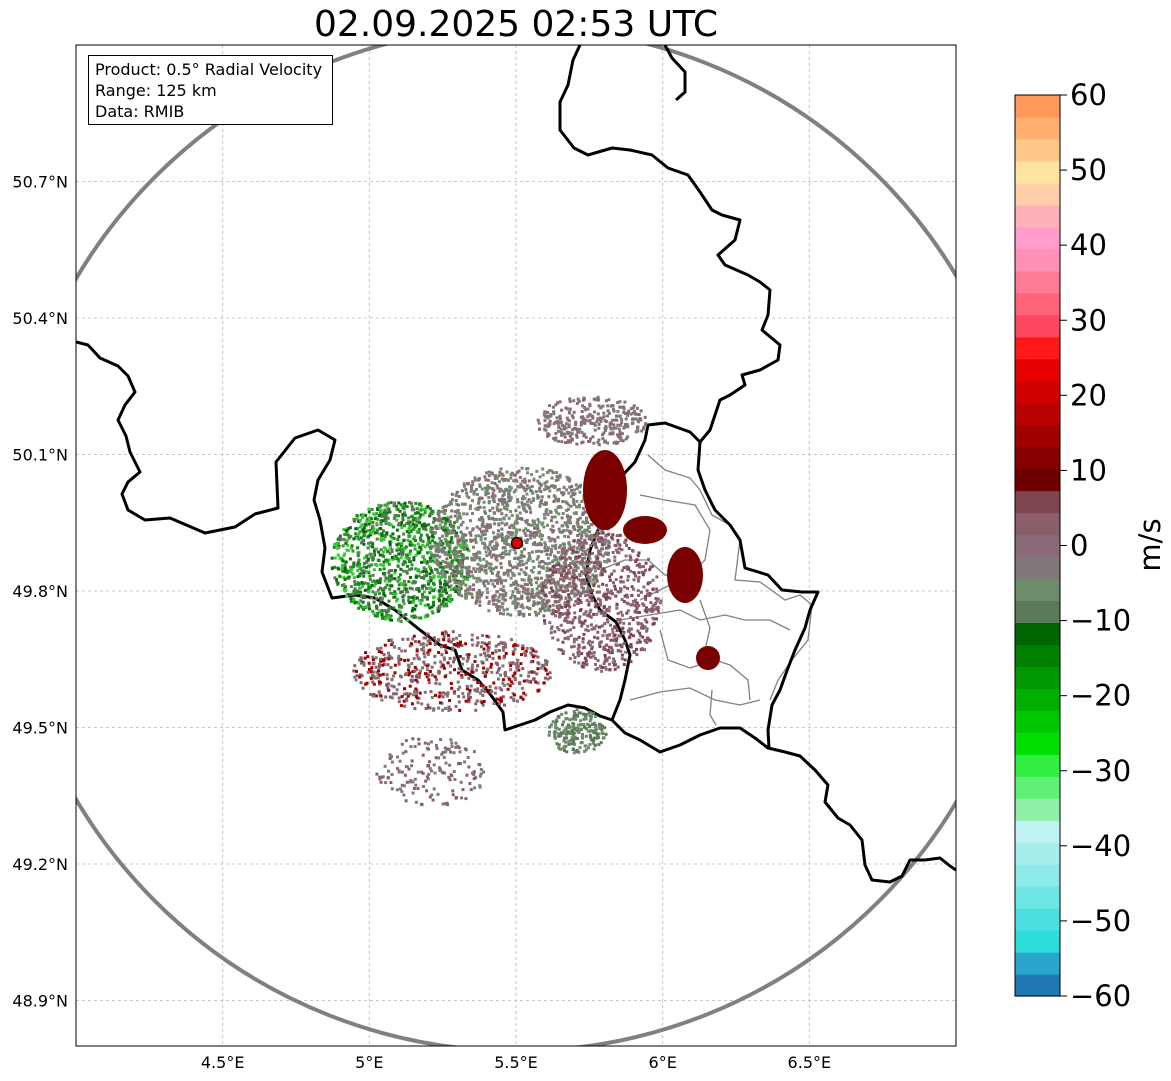  I want to click on lat-tick-label: 50.7°N, so click(40, 182).